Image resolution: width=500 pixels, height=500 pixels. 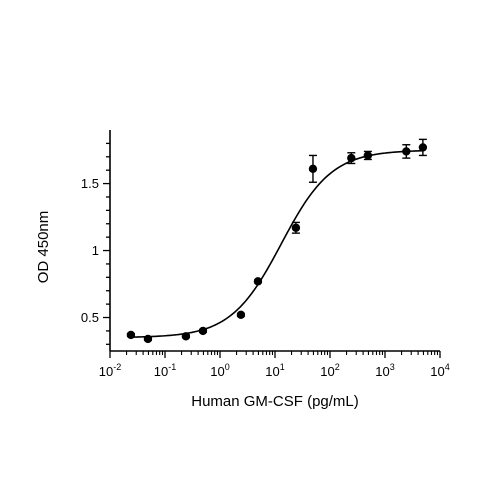 I want to click on y-tick-label: 1, so click(x=95, y=250).